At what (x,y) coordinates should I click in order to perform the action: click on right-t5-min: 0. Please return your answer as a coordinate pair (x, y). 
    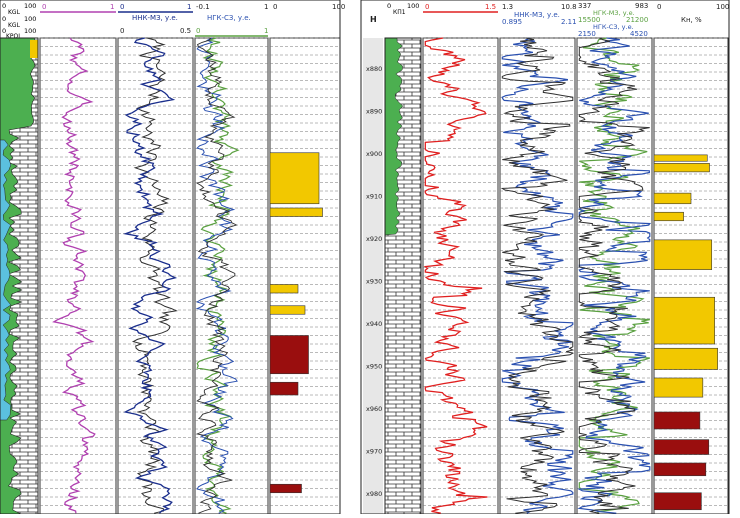
    Looking at the image, I should click on (659, 7).